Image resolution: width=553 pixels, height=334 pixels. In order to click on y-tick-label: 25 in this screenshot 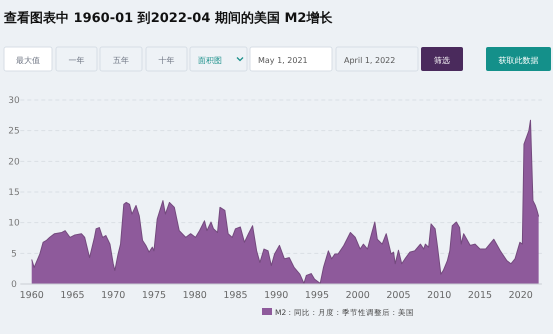, I will do `click(14, 131)`.